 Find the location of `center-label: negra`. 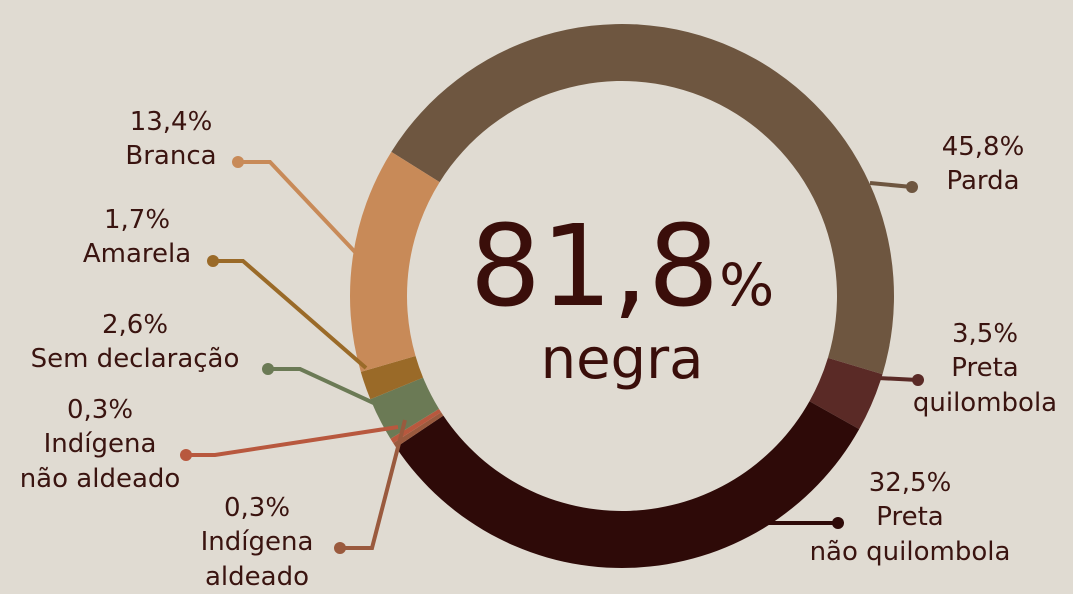

center-label: negra is located at coordinates (622, 359).